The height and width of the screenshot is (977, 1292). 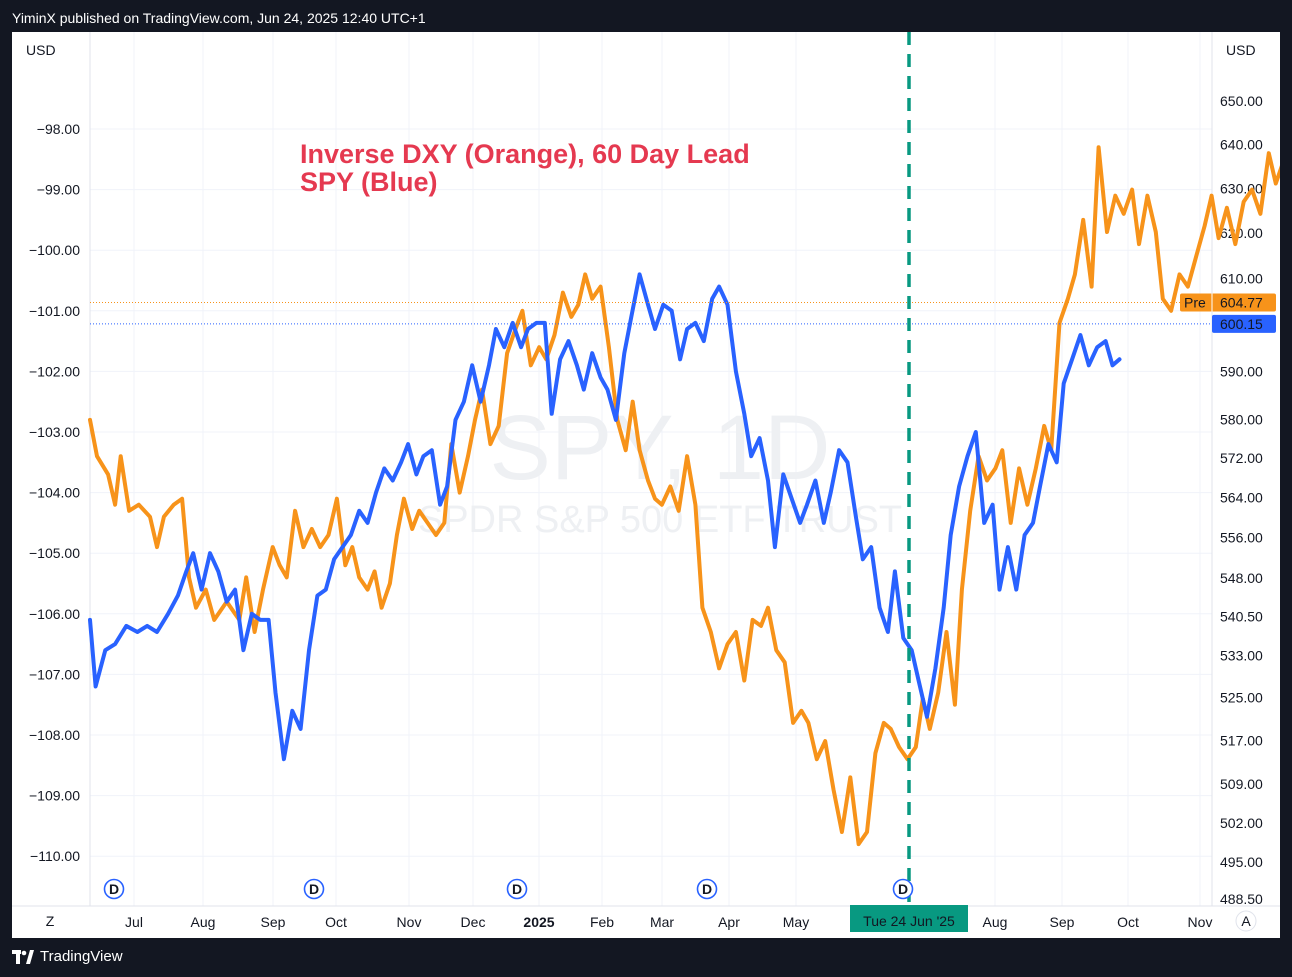 I want to click on left-tick-label: −110.00, so click(x=55, y=856).